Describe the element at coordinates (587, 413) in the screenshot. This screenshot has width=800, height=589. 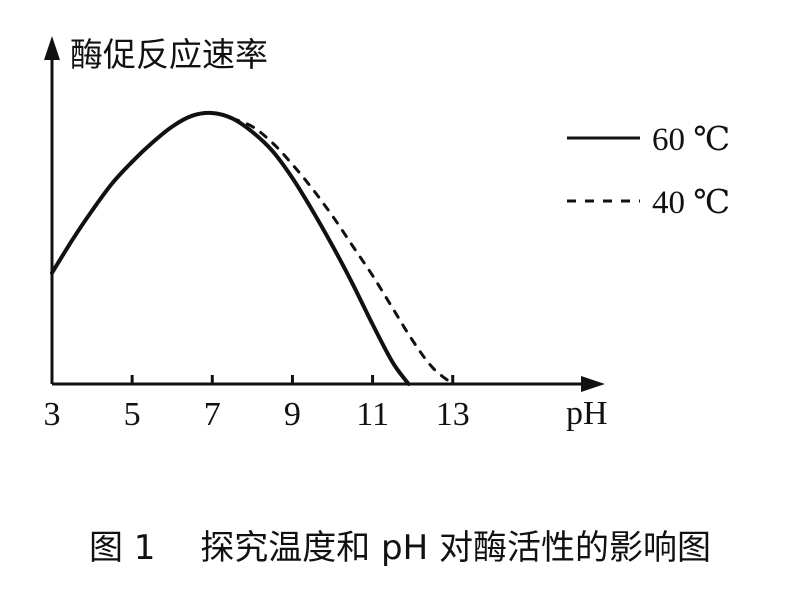
I see `x-axis-label: pH` at that location.